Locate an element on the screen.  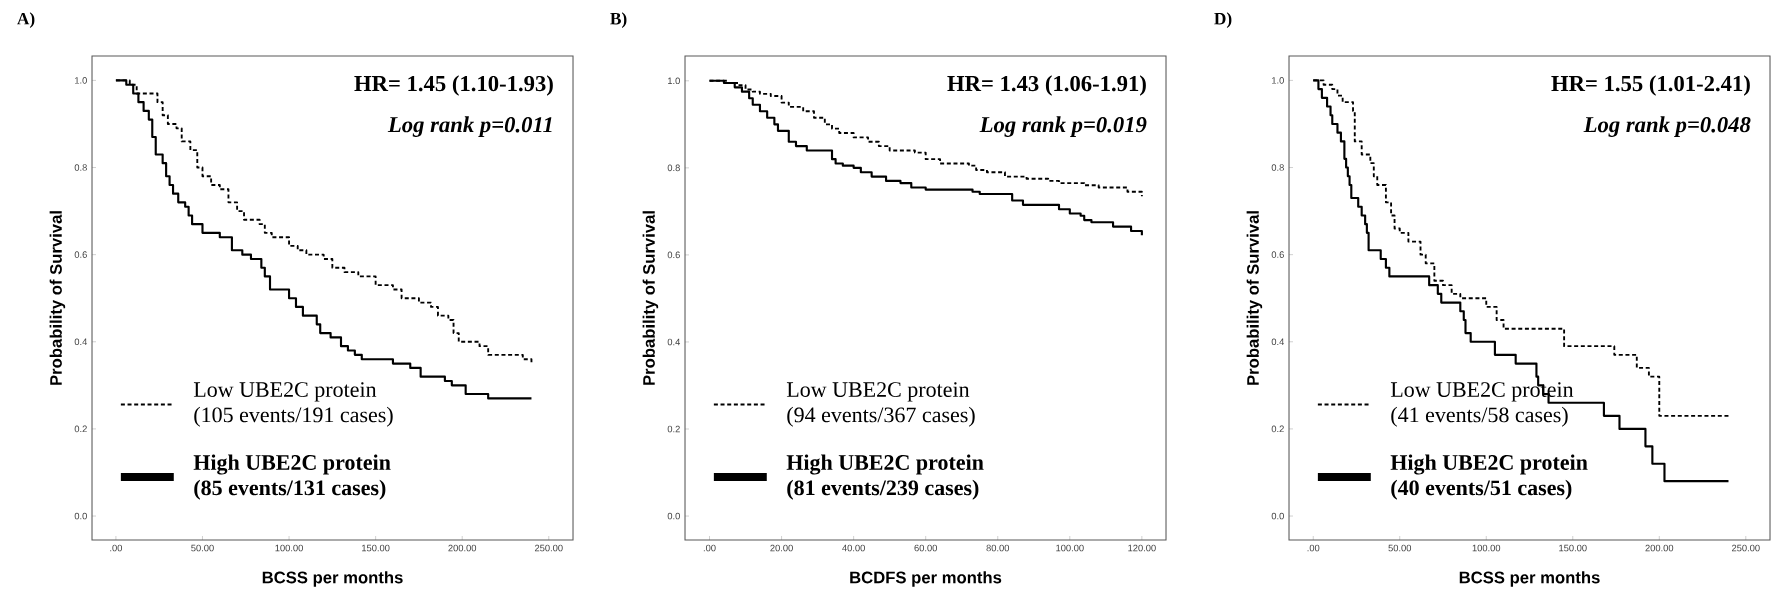
annotation: Log rank p=0.019 is located at coordinates (1063, 127).